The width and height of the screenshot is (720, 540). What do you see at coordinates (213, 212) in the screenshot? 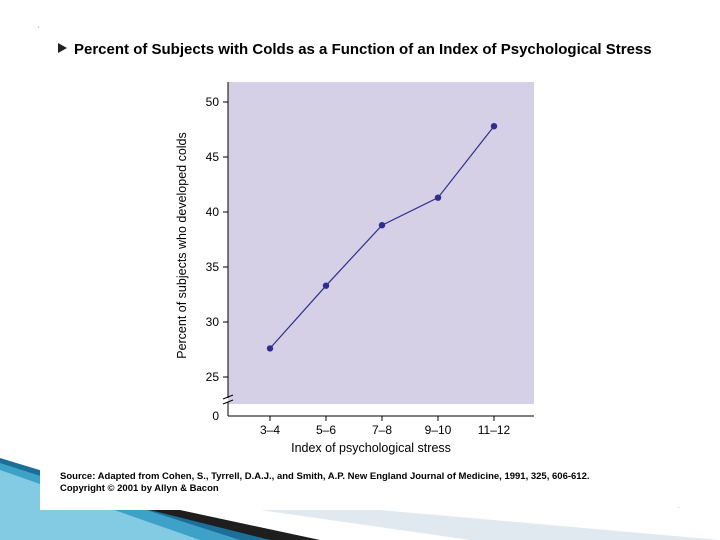
I see `y-tick-label: 40` at bounding box center [213, 212].